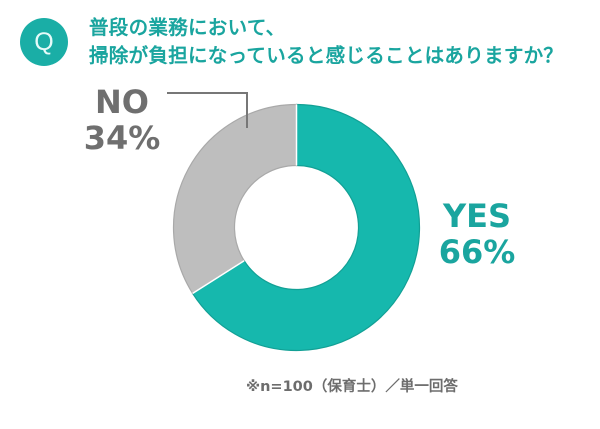 The image size is (600, 429). Describe the element at coordinates (352, 387) in the screenshot. I see `sample-footnote: ※n=100（保育士）／単一回答` at that location.